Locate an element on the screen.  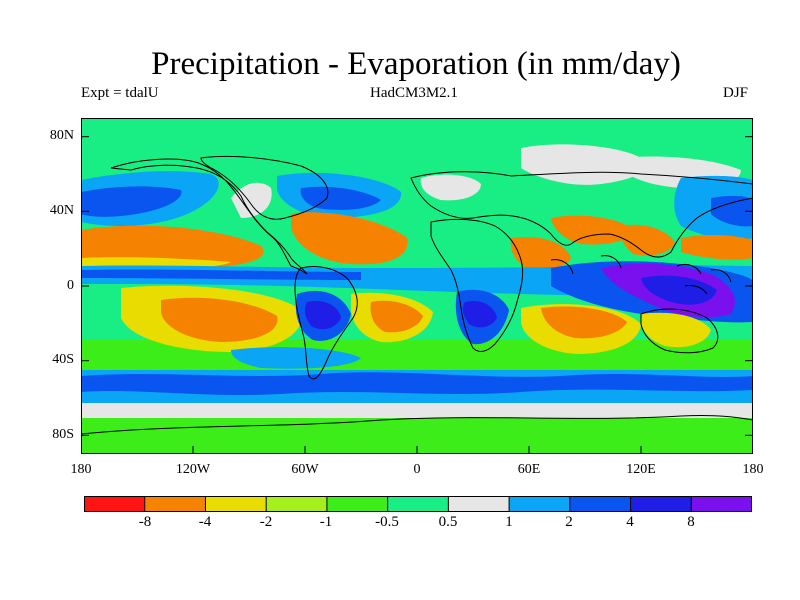
field-so-blue is located at coordinates (417, 383).